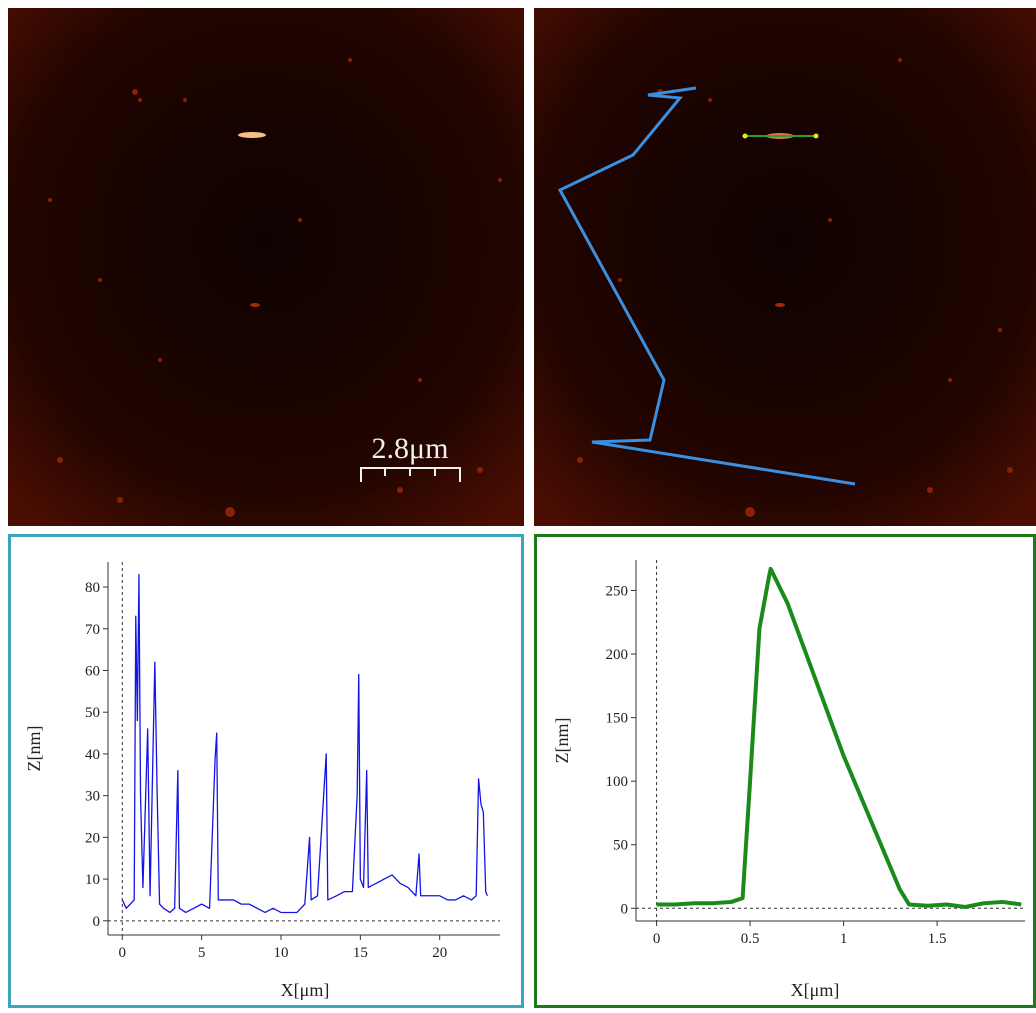 The image size is (1036, 1013). What do you see at coordinates (617, 782) in the screenshot?
I see `y-tick-label: 100` at bounding box center [617, 782].